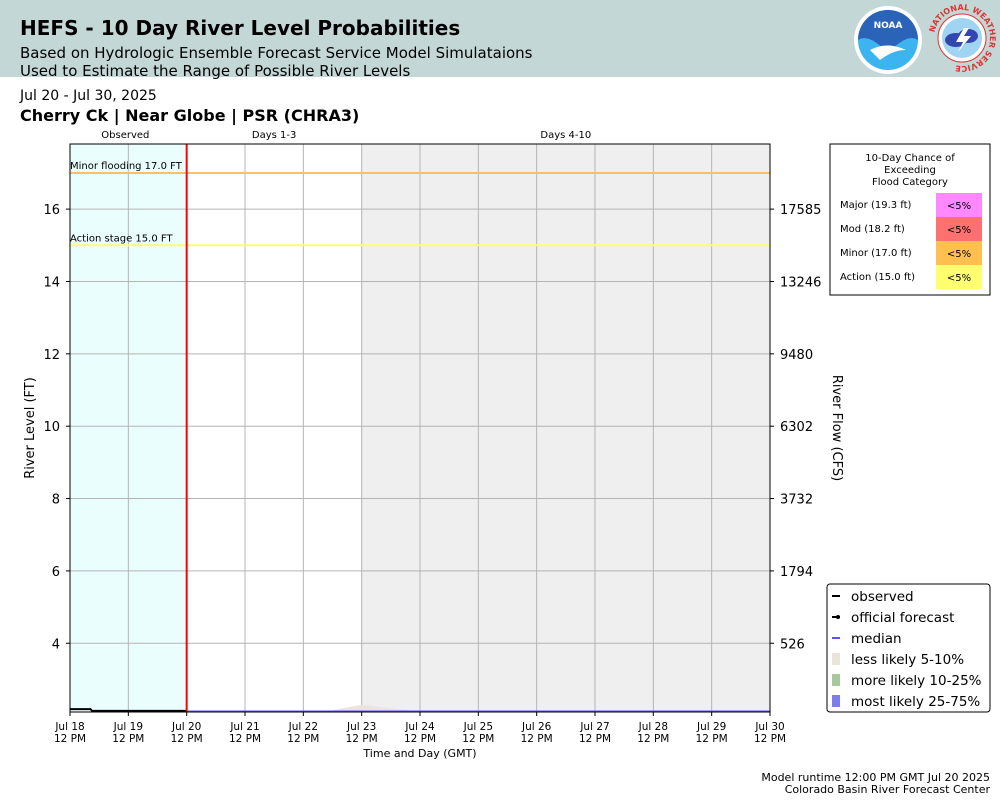 The width and height of the screenshot is (1000, 800). What do you see at coordinates (69, 727) in the screenshot?
I see `x-tick-label: Jul 18` at bounding box center [69, 727].